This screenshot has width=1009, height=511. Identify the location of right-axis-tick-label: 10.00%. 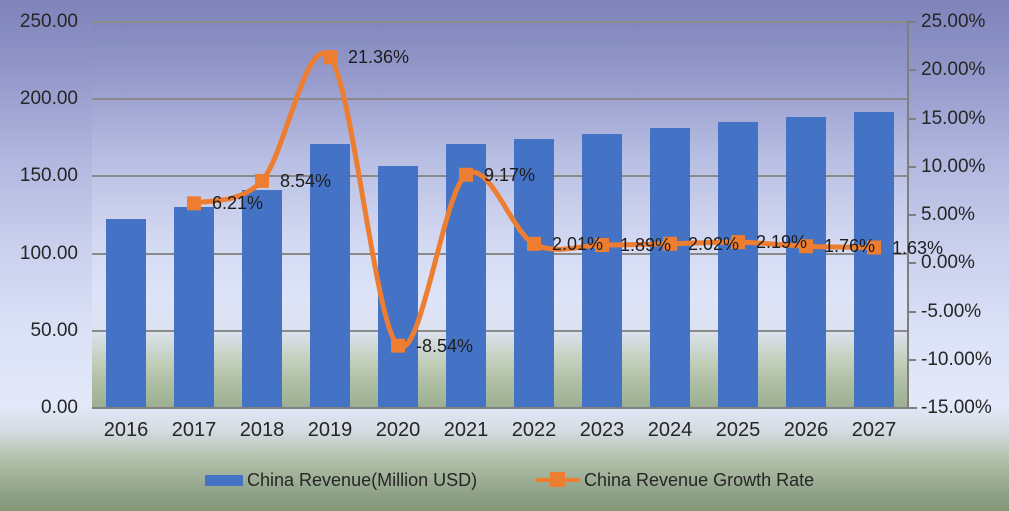
(953, 166).